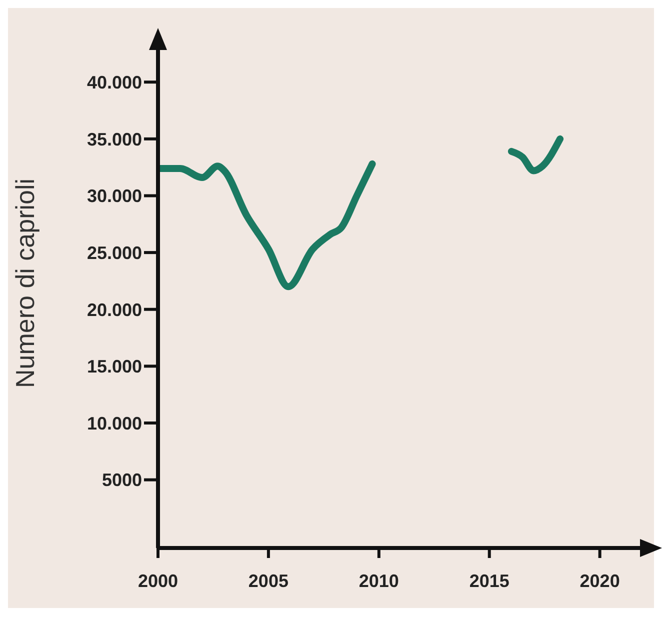 Image resolution: width=662 pixels, height=621 pixels. Describe the element at coordinates (158, 580) in the screenshot. I see `x-tick-label: 2000` at that location.